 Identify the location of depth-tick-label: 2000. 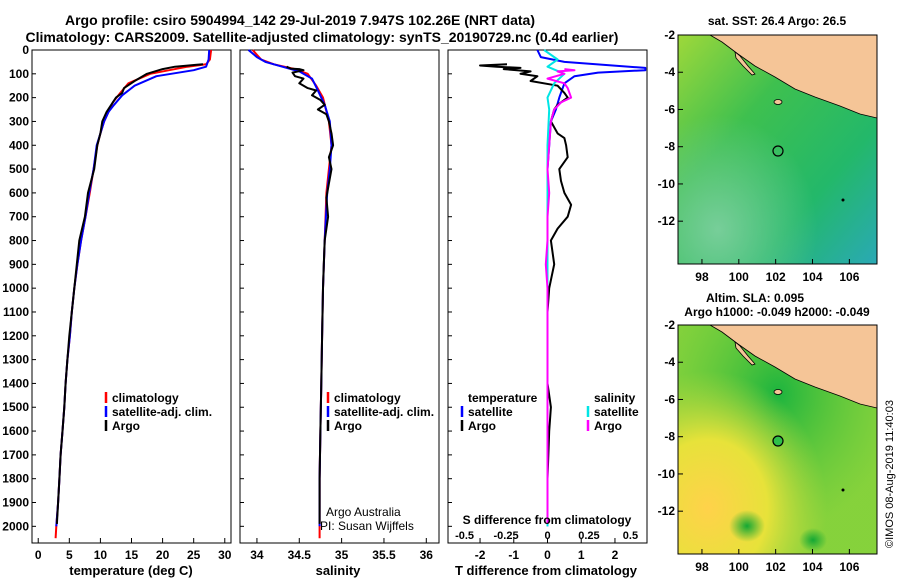
(15, 526).